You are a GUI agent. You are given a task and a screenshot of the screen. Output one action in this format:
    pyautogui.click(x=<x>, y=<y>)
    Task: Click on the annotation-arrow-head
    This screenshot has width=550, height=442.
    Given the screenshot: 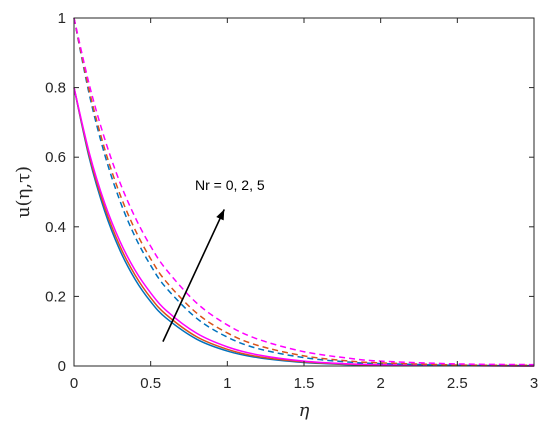 What is the action you would take?
    pyautogui.click(x=220, y=215)
    